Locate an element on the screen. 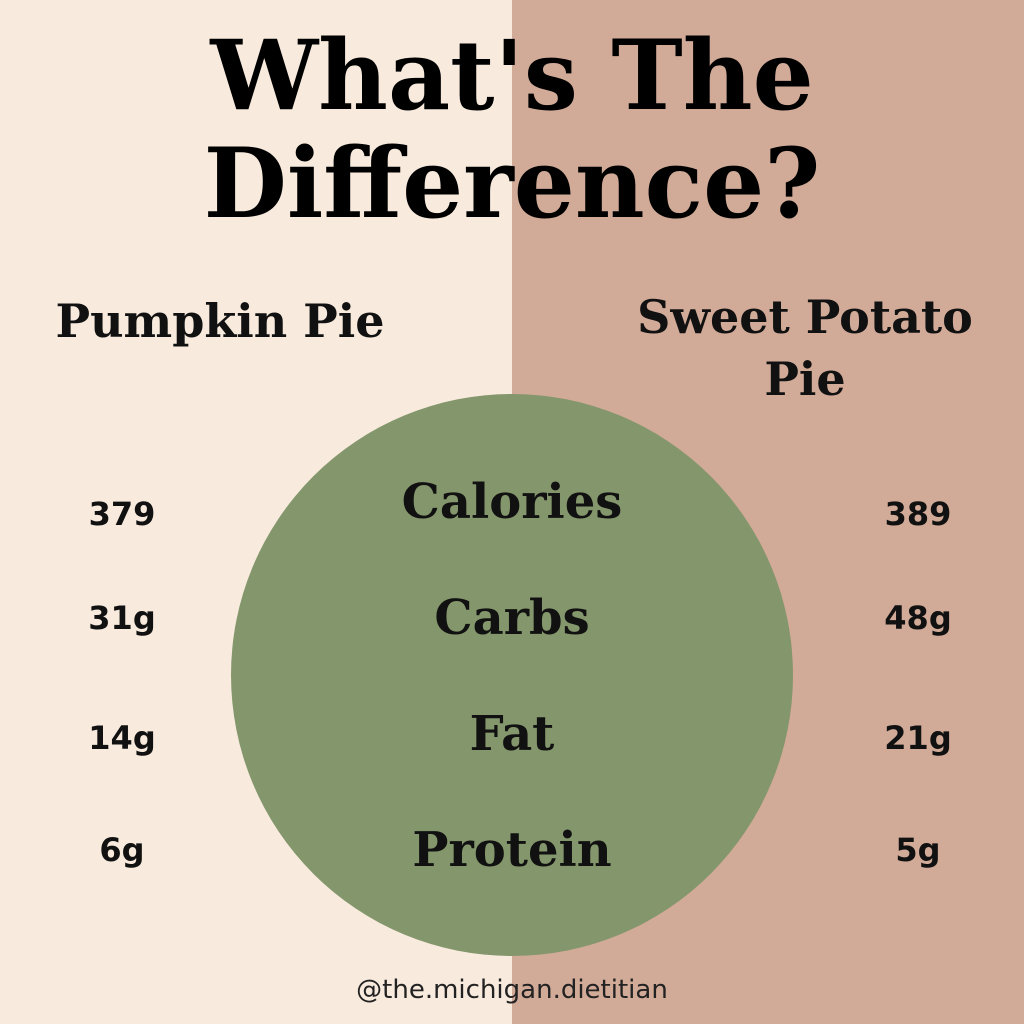 This screenshot has height=1024, width=1024. author-handle: @the.michigan.dietitian is located at coordinates (512, 990).